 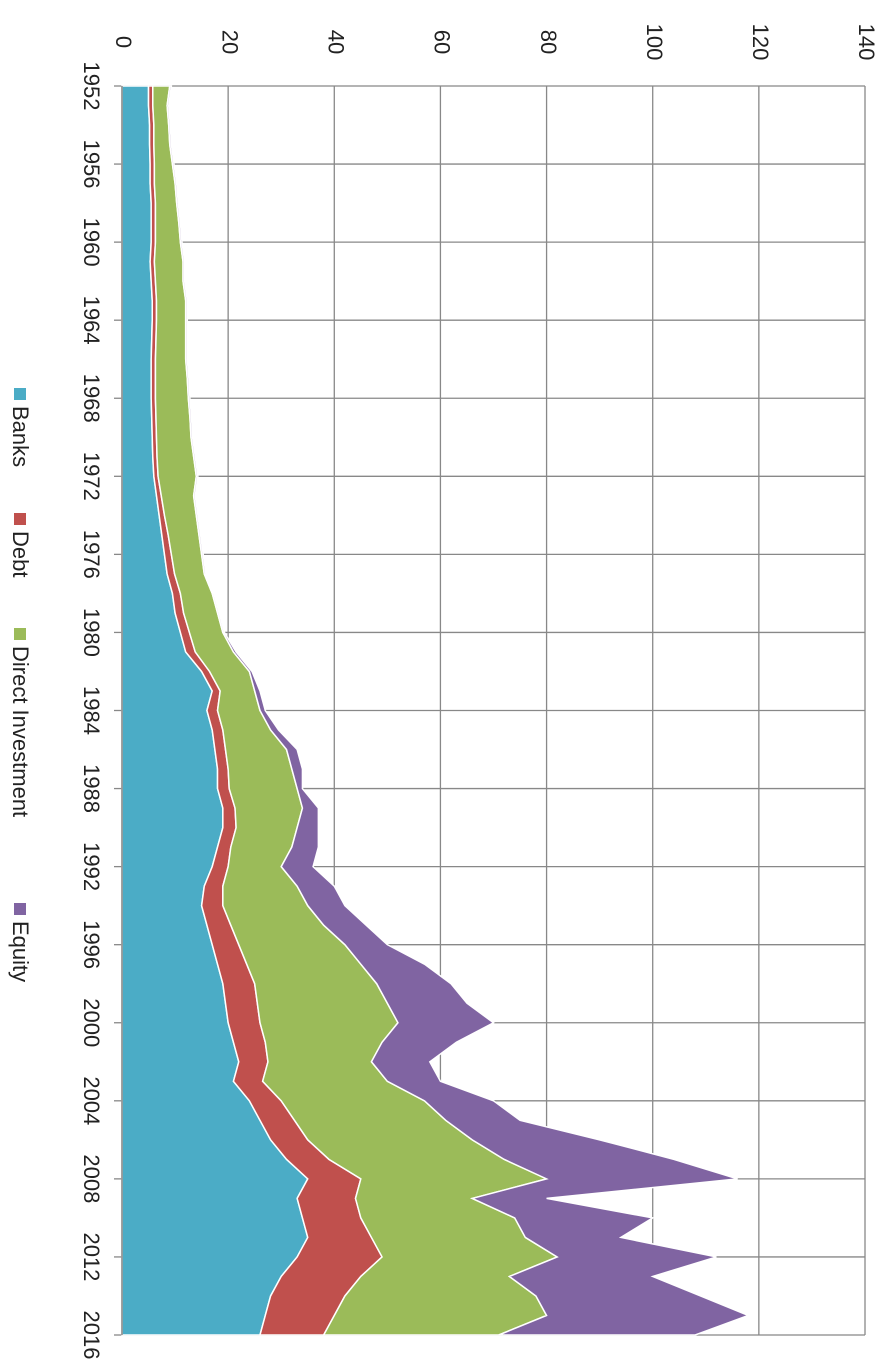 I want to click on y-tick-label: 20, so click(x=229, y=42).